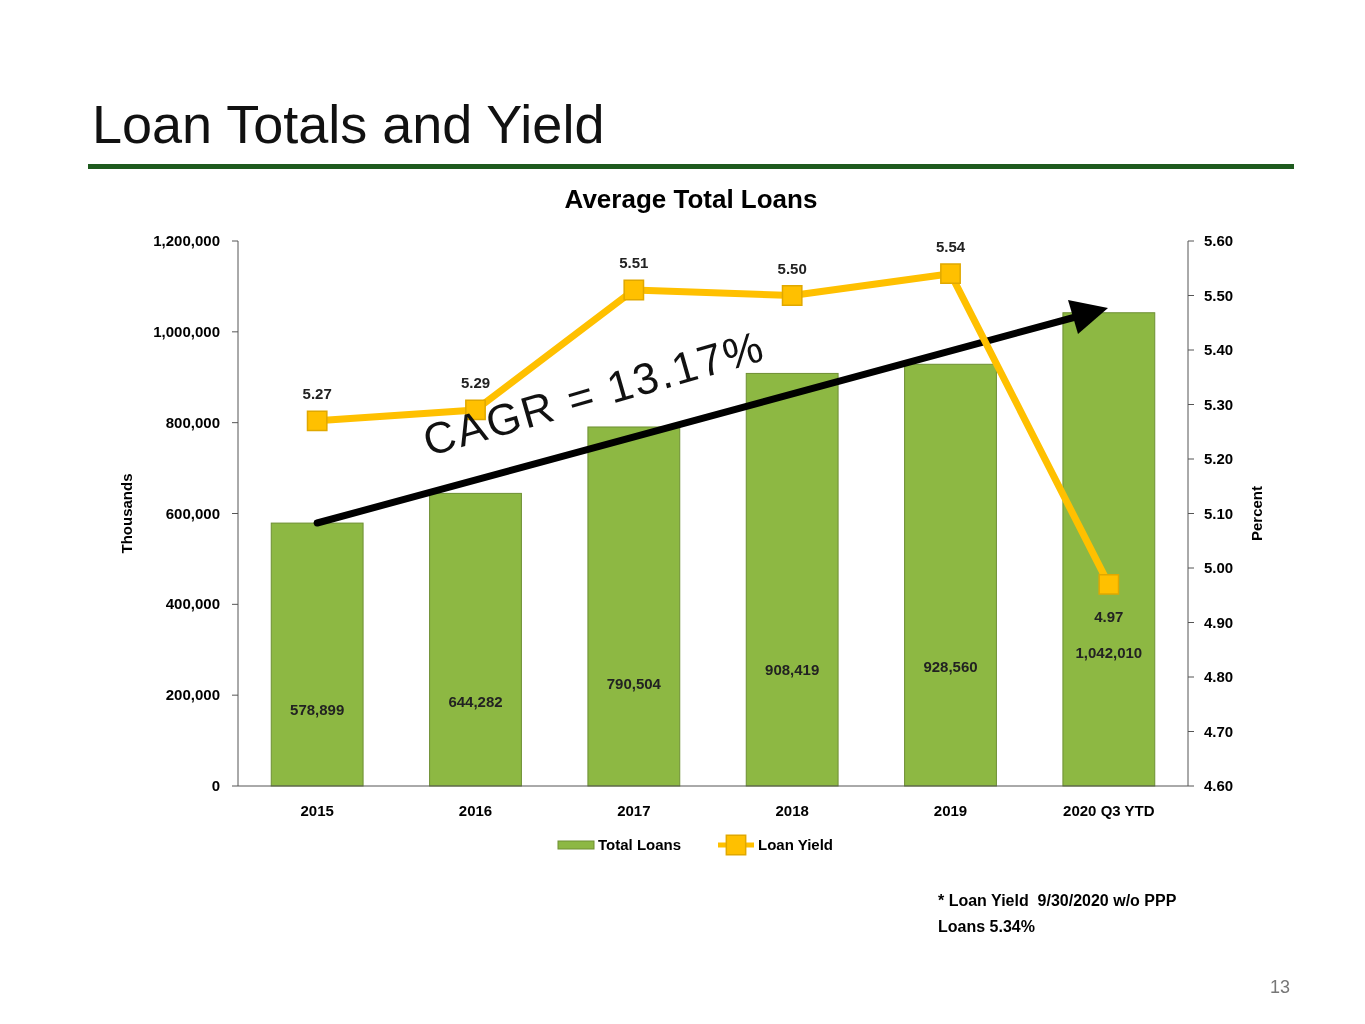 The width and height of the screenshot is (1365, 1024). What do you see at coordinates (634, 810) in the screenshot?
I see `x-tick-label: 2017` at bounding box center [634, 810].